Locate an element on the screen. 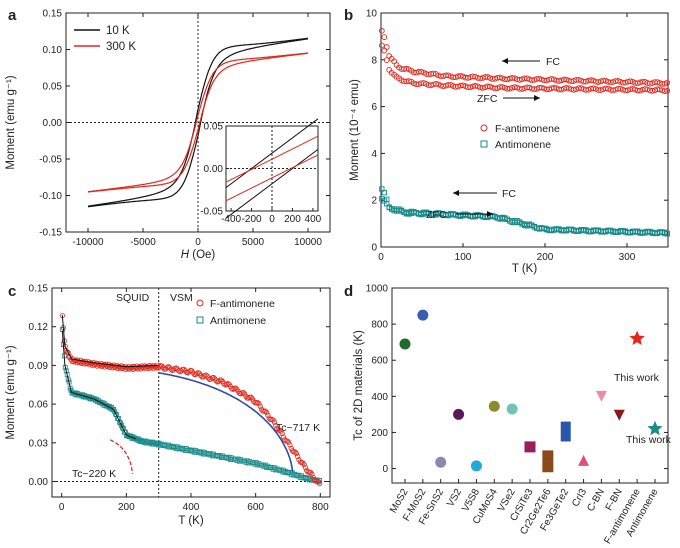 Image resolution: width=680 pixels, height=548 pixels. arrow-zfc-top-head is located at coordinates (537, 98).